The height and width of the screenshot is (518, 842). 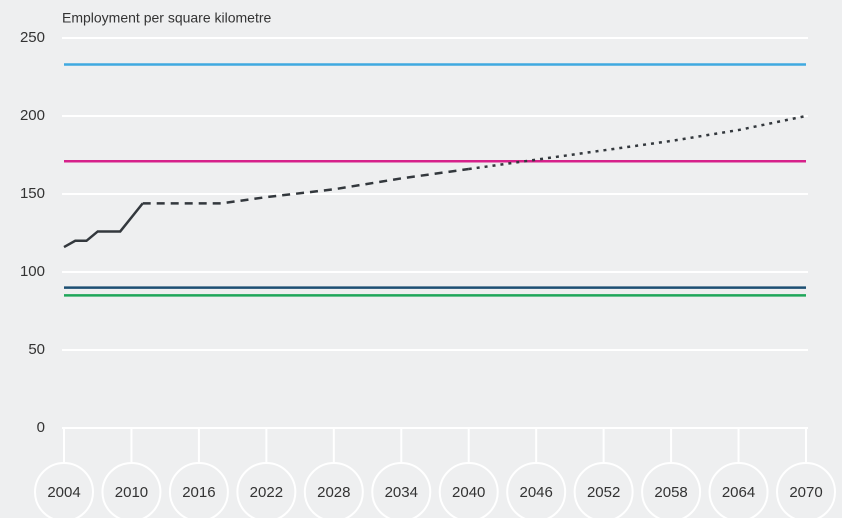 I want to click on x-tick-label: 2022, so click(x=266, y=492).